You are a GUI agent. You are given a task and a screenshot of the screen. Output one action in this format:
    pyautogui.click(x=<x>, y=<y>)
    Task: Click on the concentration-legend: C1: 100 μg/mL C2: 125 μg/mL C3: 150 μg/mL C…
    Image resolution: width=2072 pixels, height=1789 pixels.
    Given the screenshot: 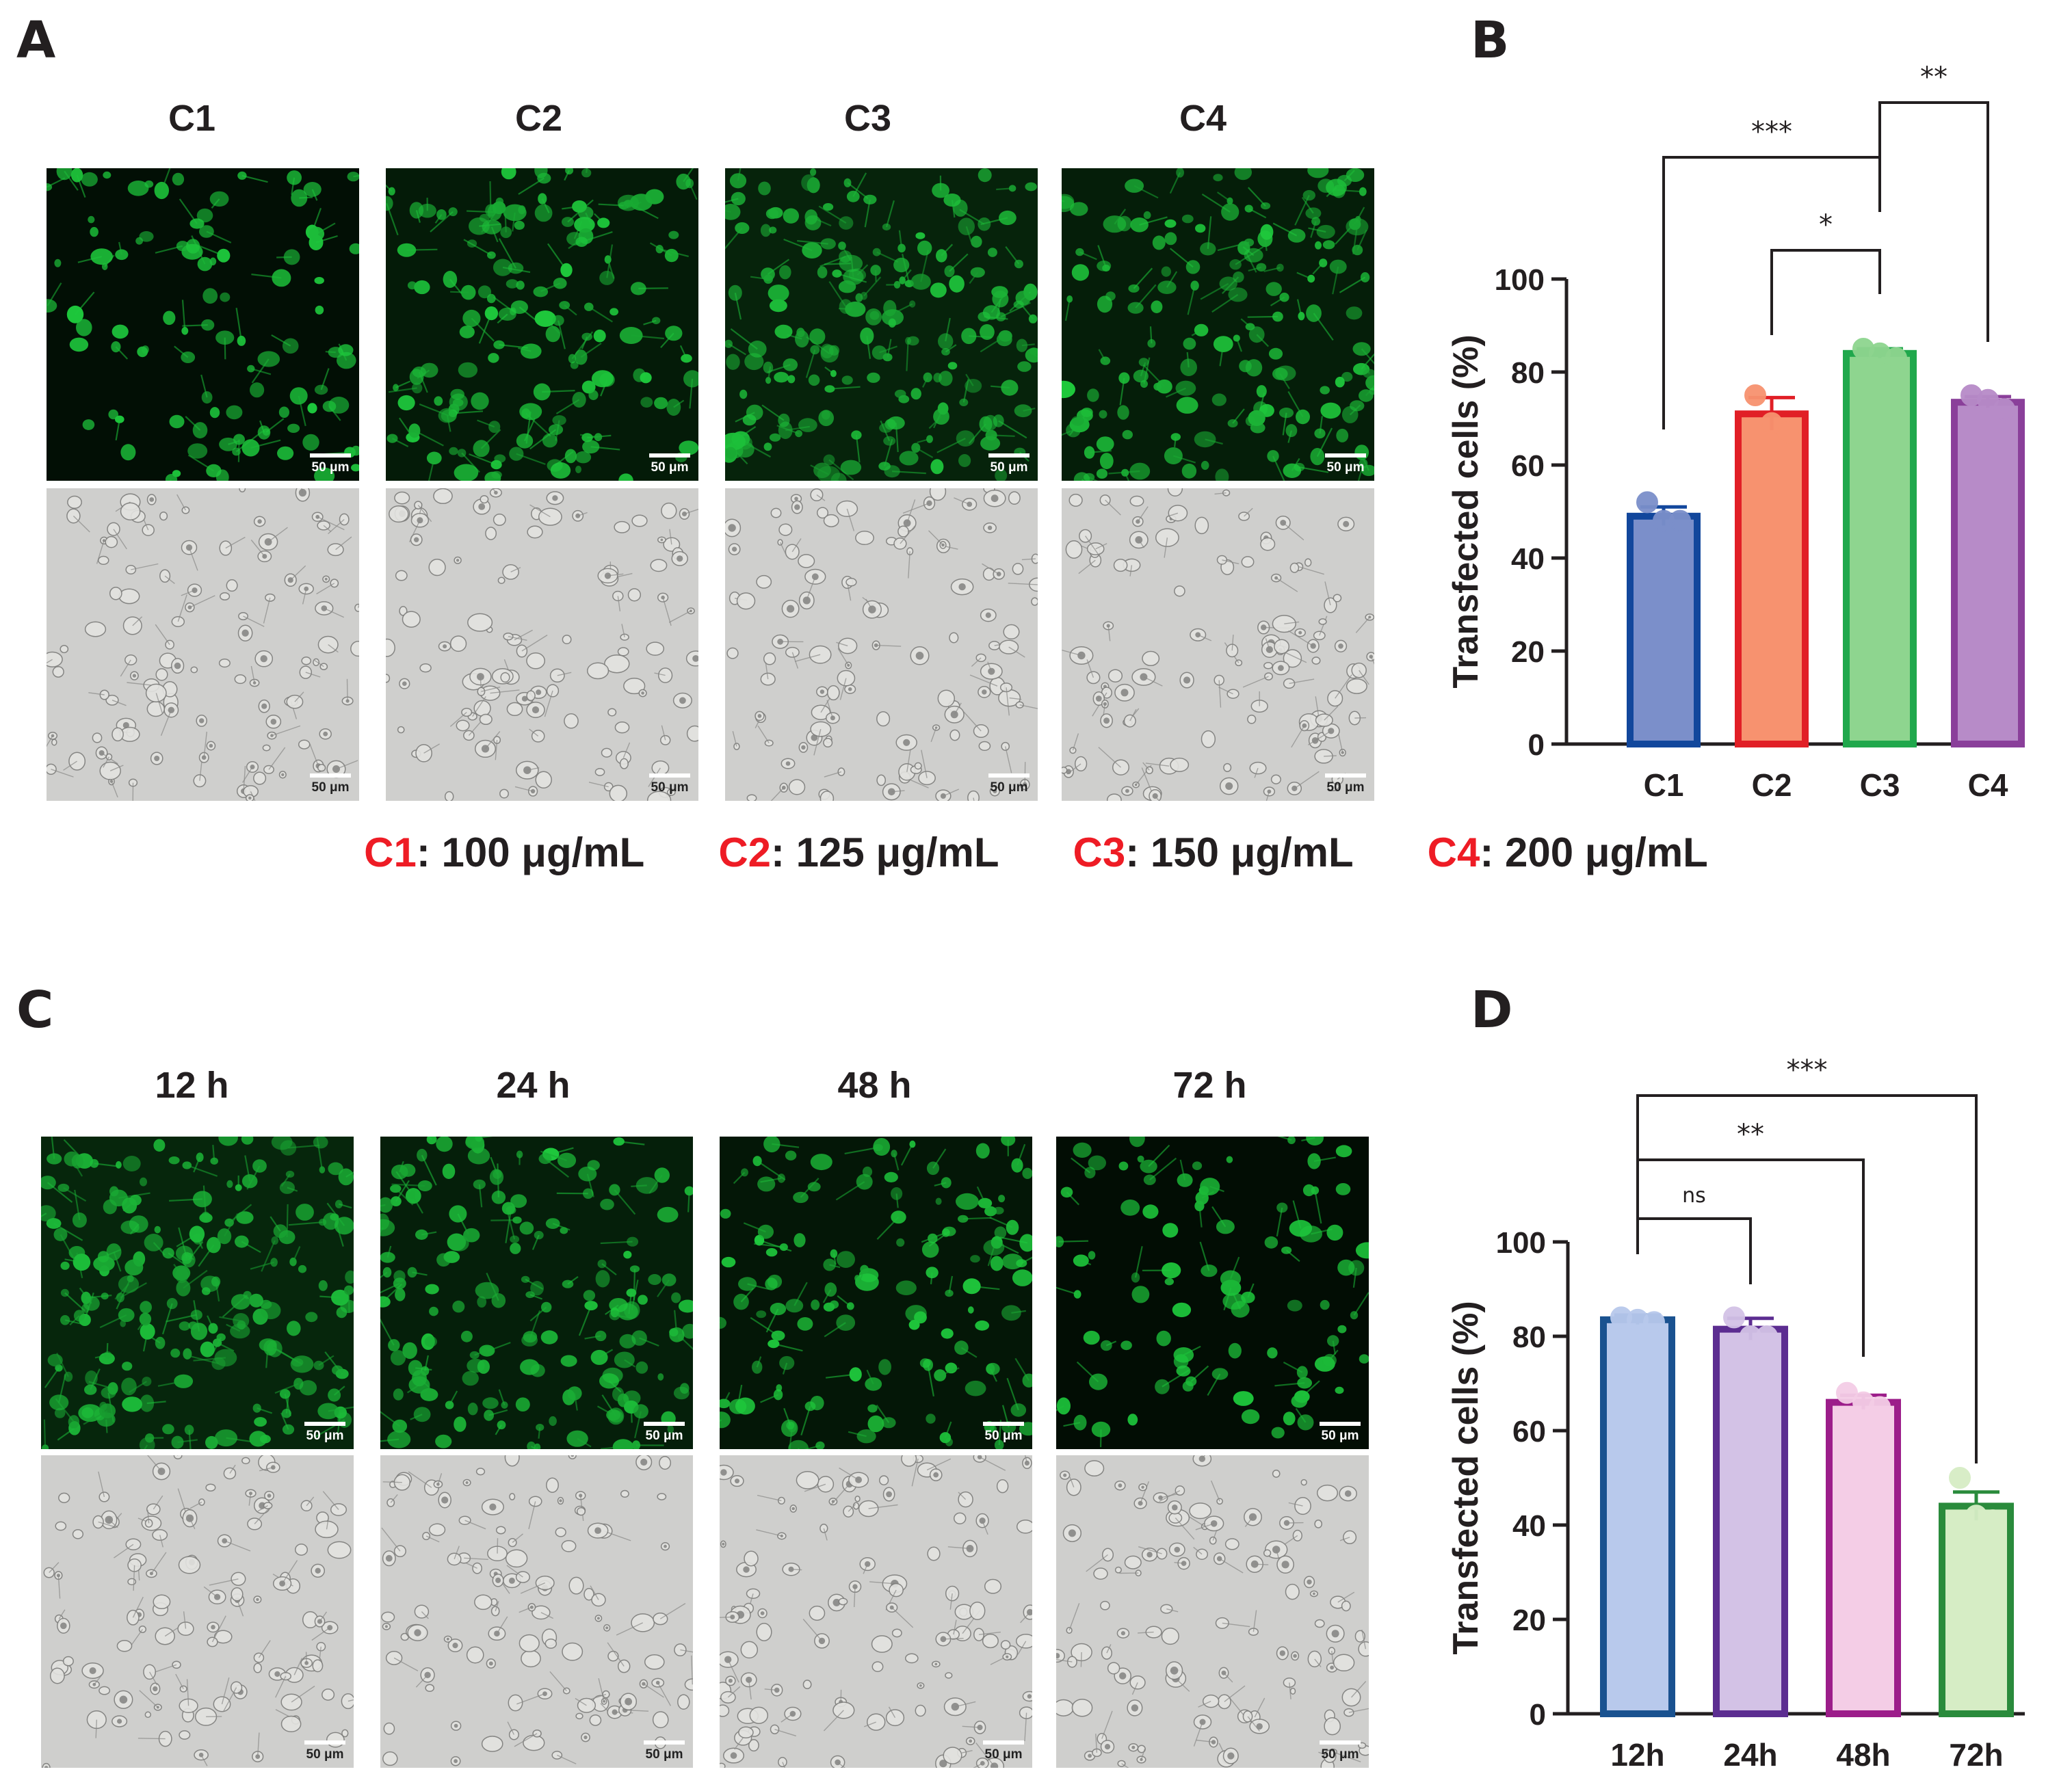 What is the action you would take?
    pyautogui.click(x=1036, y=852)
    